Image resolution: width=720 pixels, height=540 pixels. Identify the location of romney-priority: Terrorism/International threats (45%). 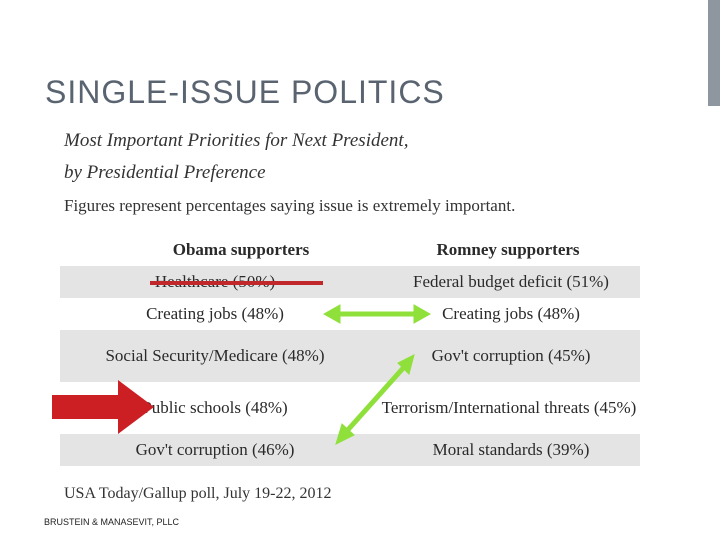
(509, 407).